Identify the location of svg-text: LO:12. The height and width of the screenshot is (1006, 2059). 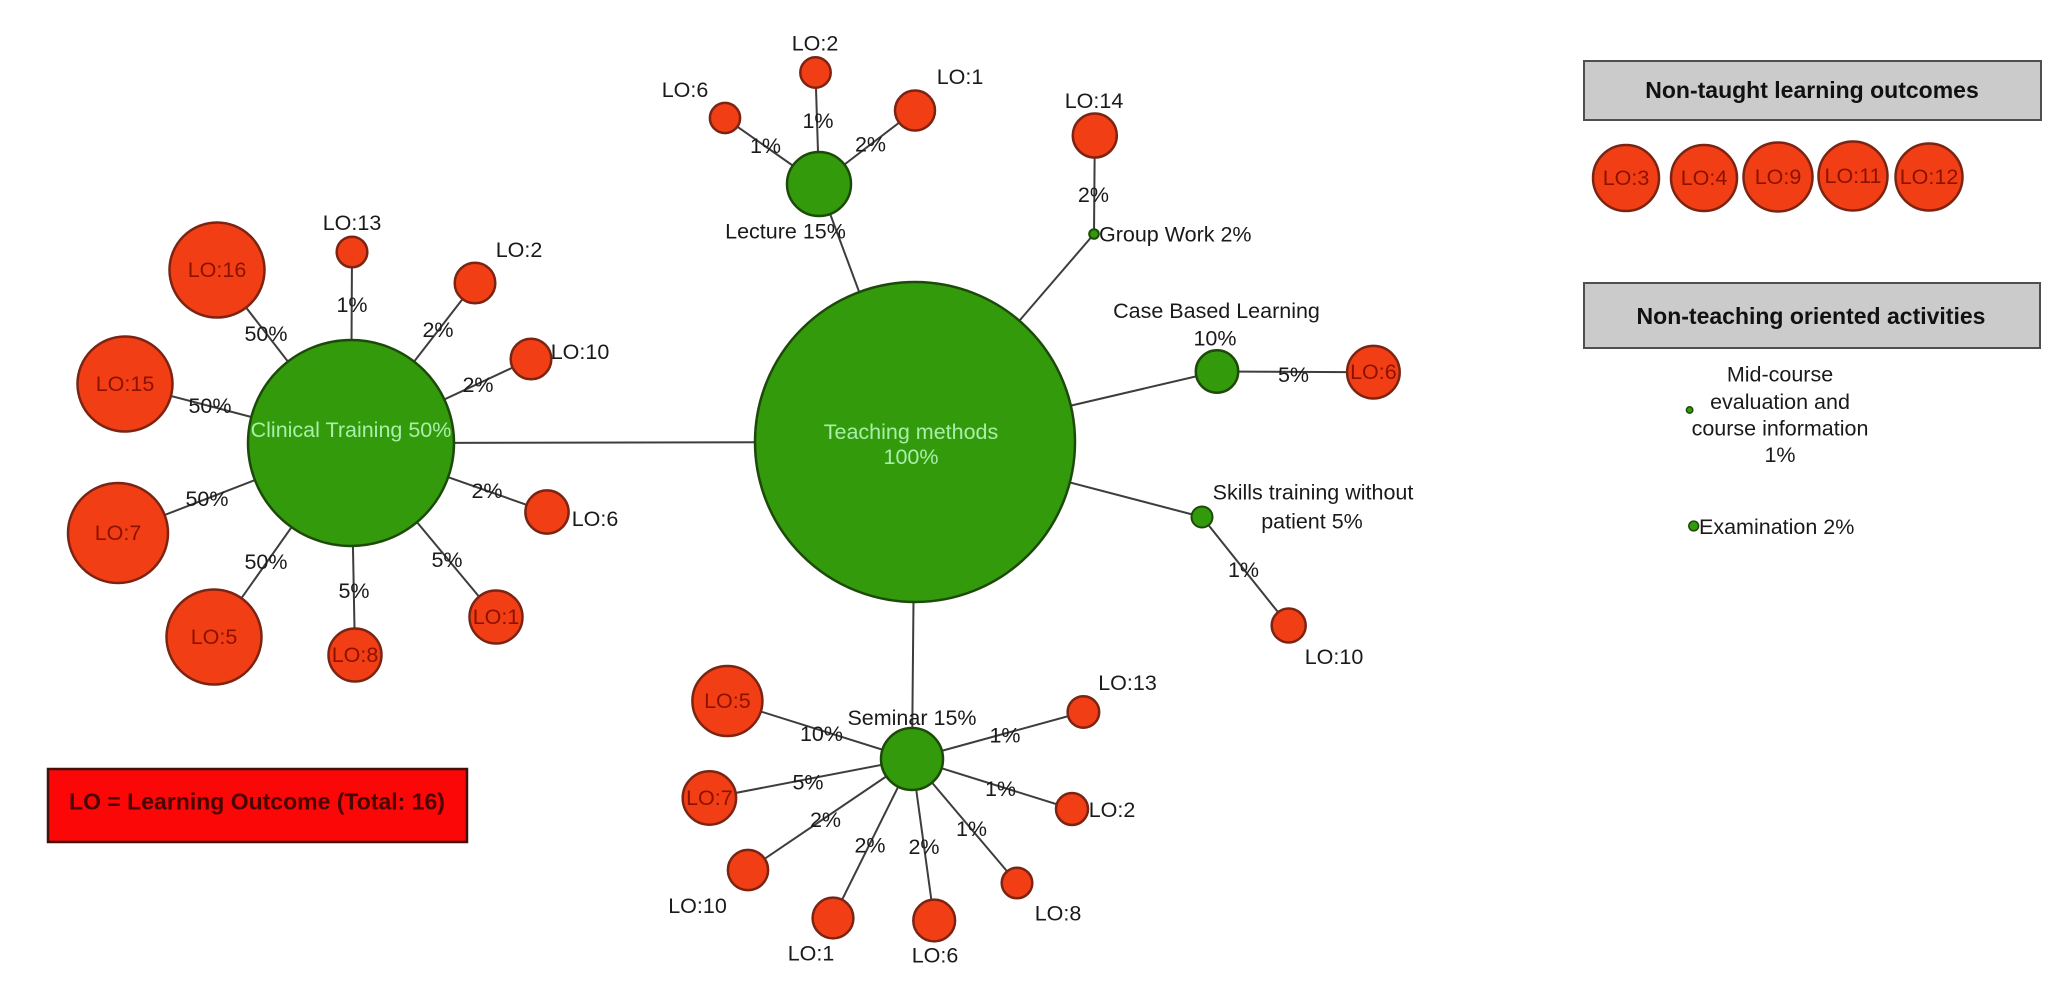
(1929, 177).